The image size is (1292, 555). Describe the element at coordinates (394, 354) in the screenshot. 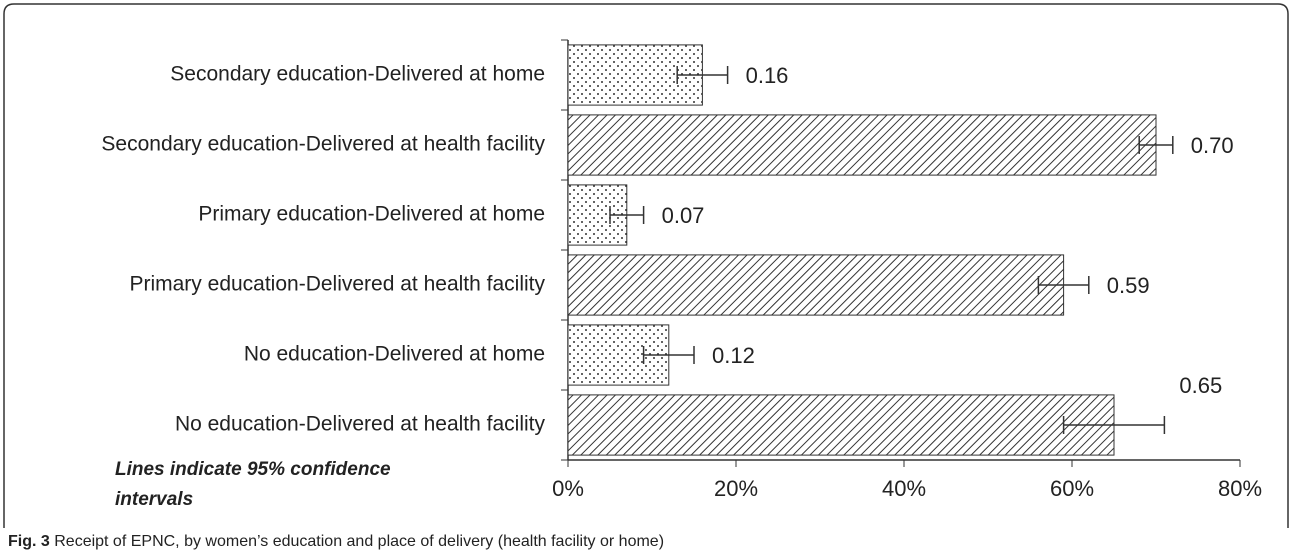

I see `category-label: No education-Delivered at home` at that location.